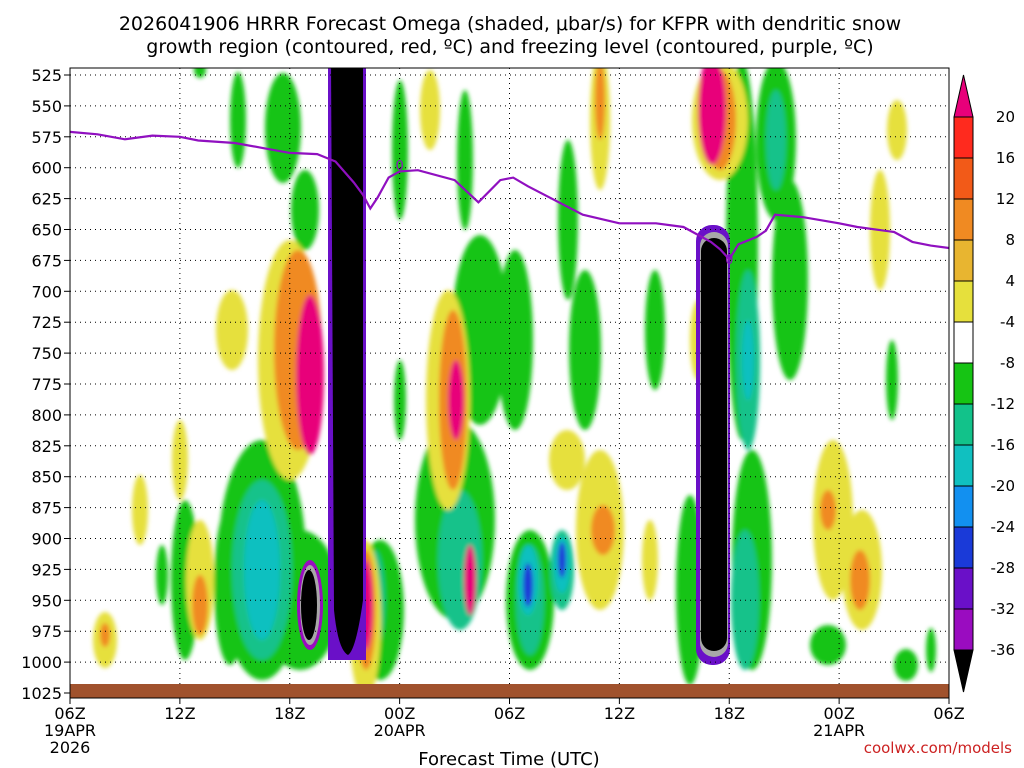  Describe the element at coordinates (41, 662) in the screenshot. I see `y-tick-label: 1000` at that location.